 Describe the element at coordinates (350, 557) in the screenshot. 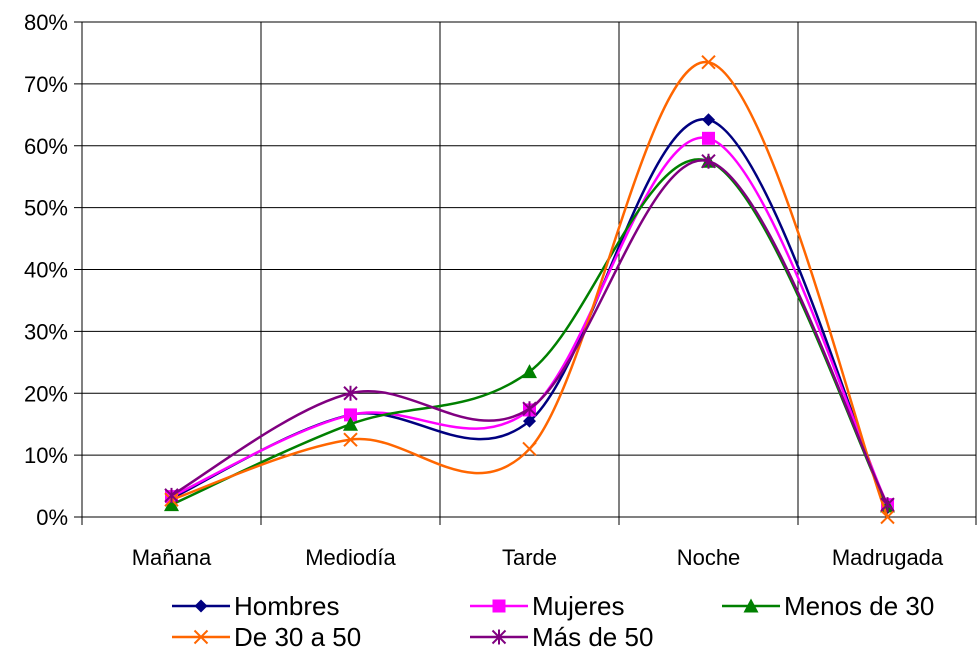

I see `x-tick-label: Mediodía` at that location.